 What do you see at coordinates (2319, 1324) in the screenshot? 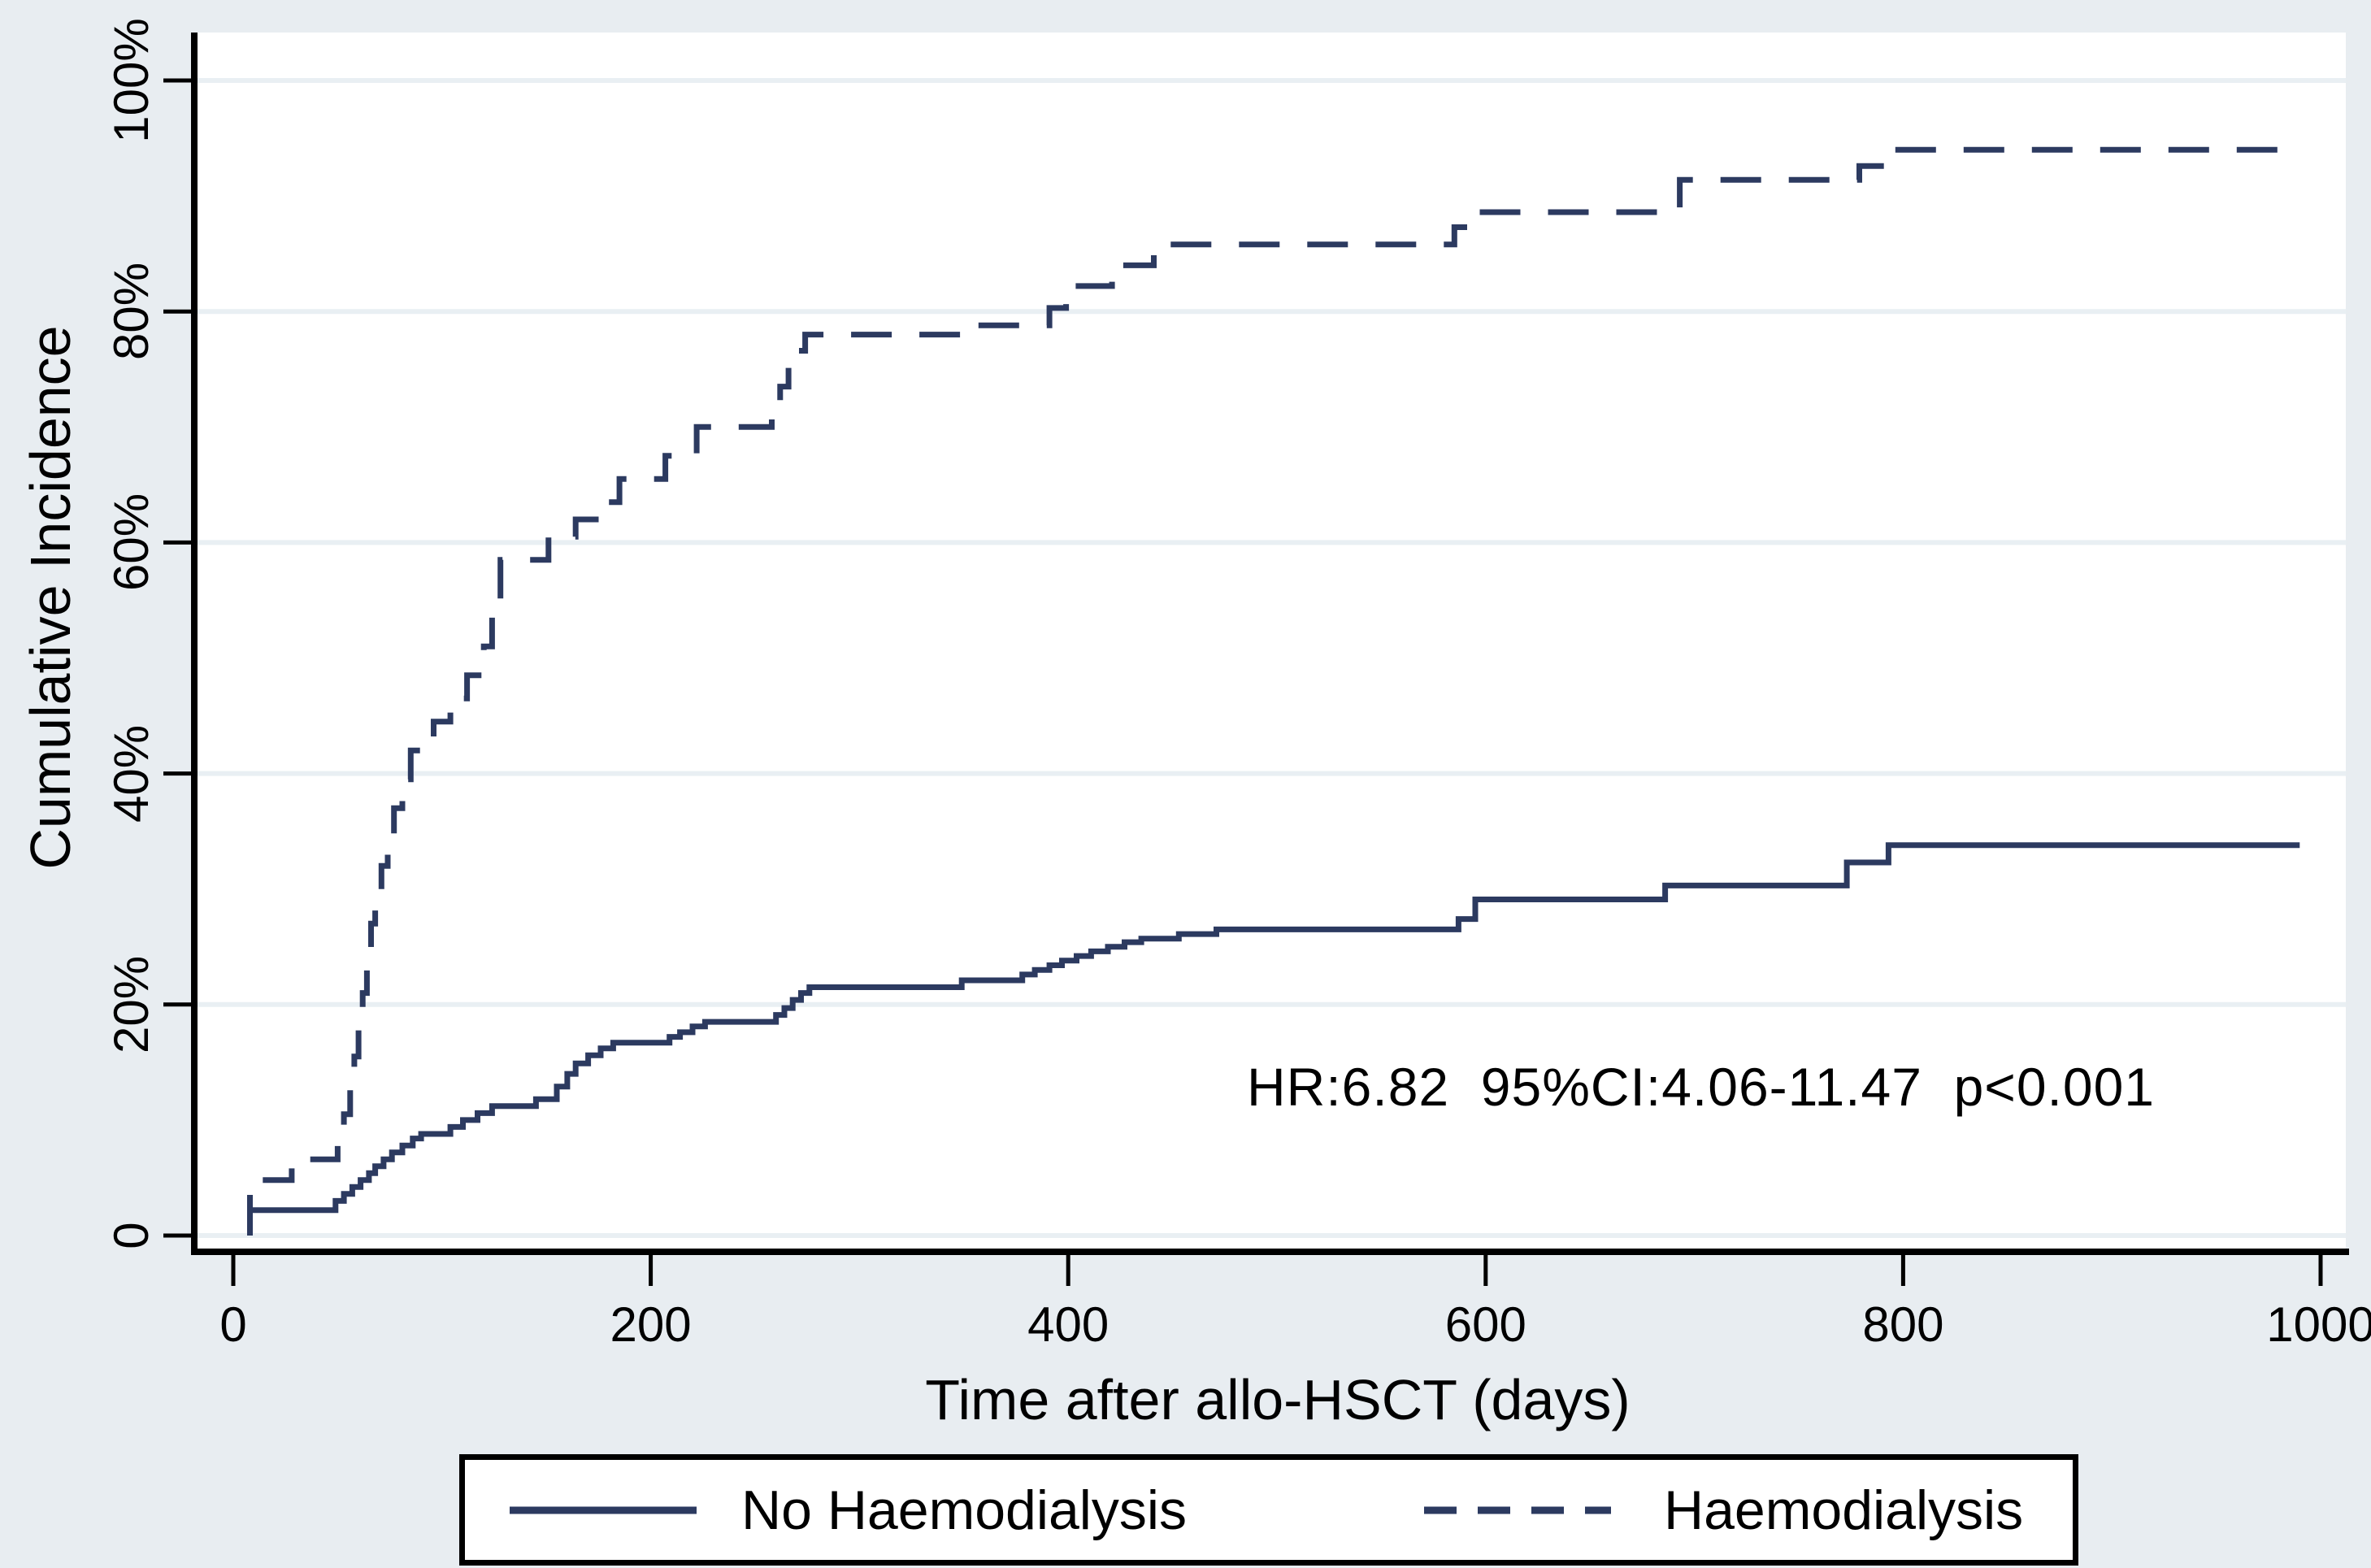
I see `x-tick-label-1000: 1000` at bounding box center [2319, 1324].